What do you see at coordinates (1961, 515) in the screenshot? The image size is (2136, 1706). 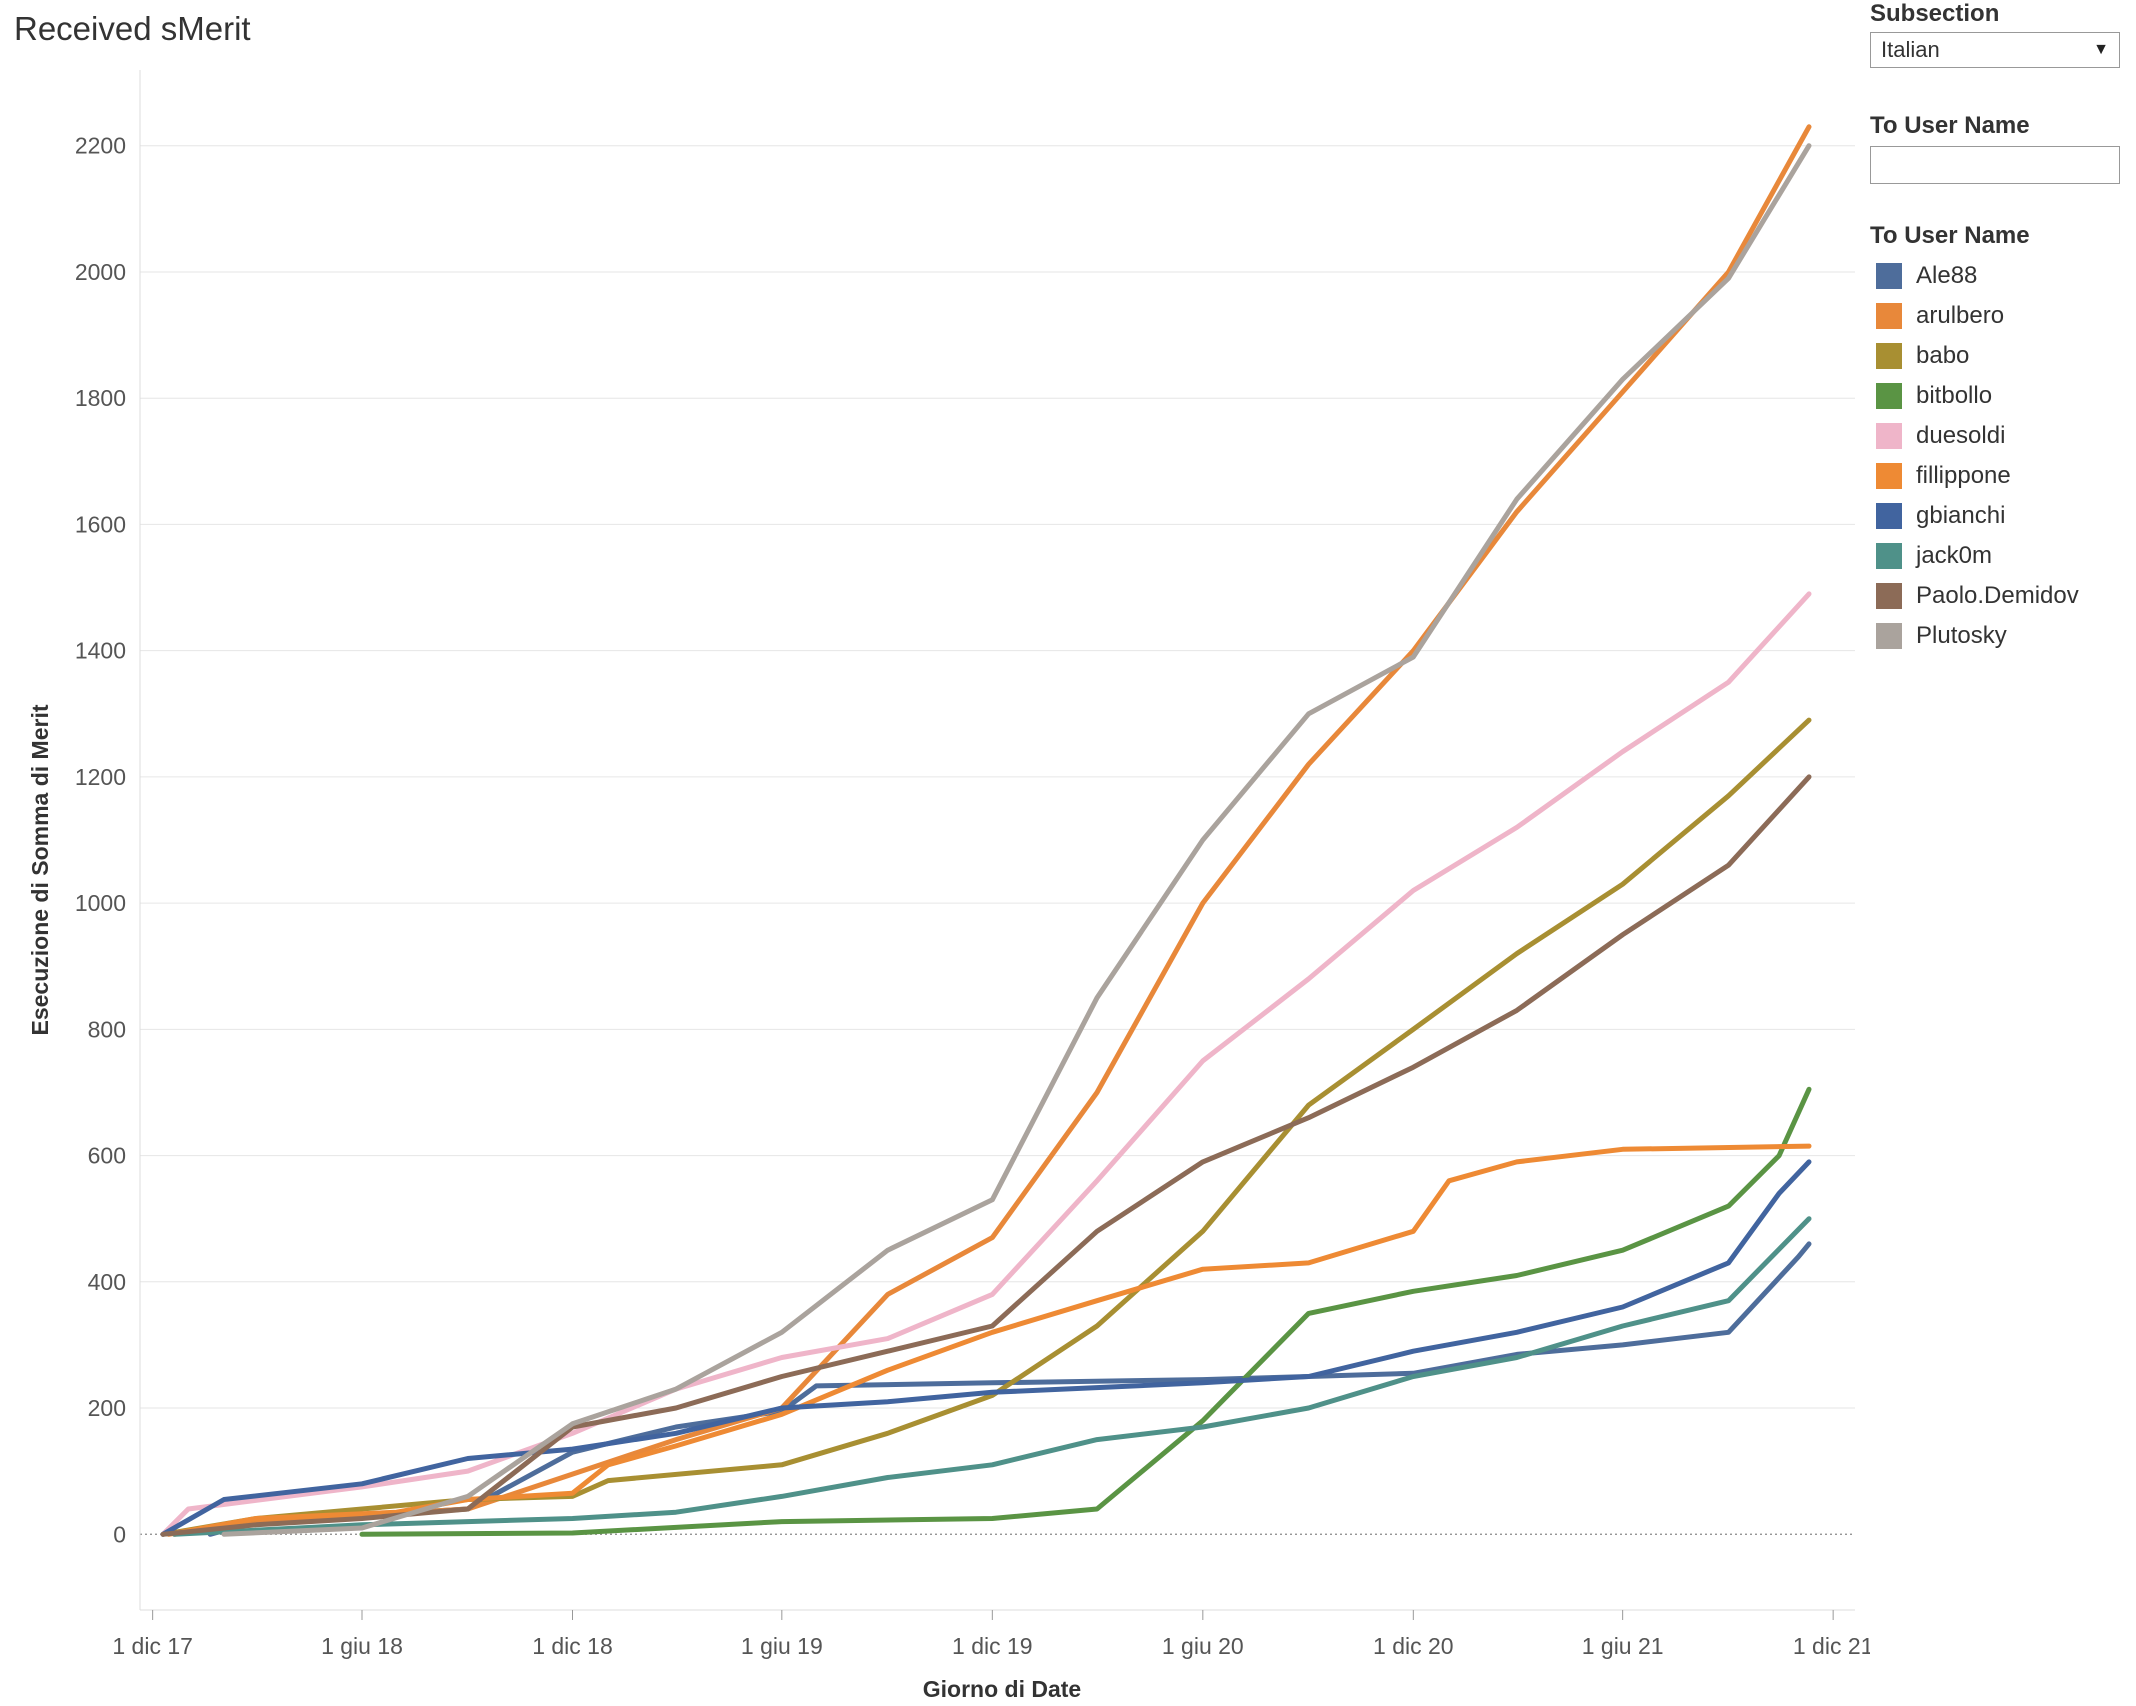 I see `legend-label: gbianchi` at bounding box center [1961, 515].